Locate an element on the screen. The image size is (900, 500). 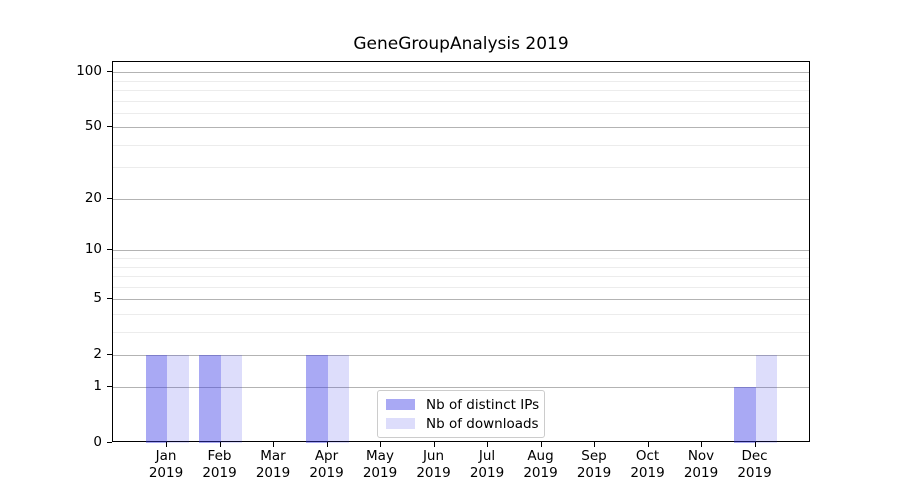
legend-box: Nb of distinct IPs Nb of downloads is located at coordinates (461, 414).